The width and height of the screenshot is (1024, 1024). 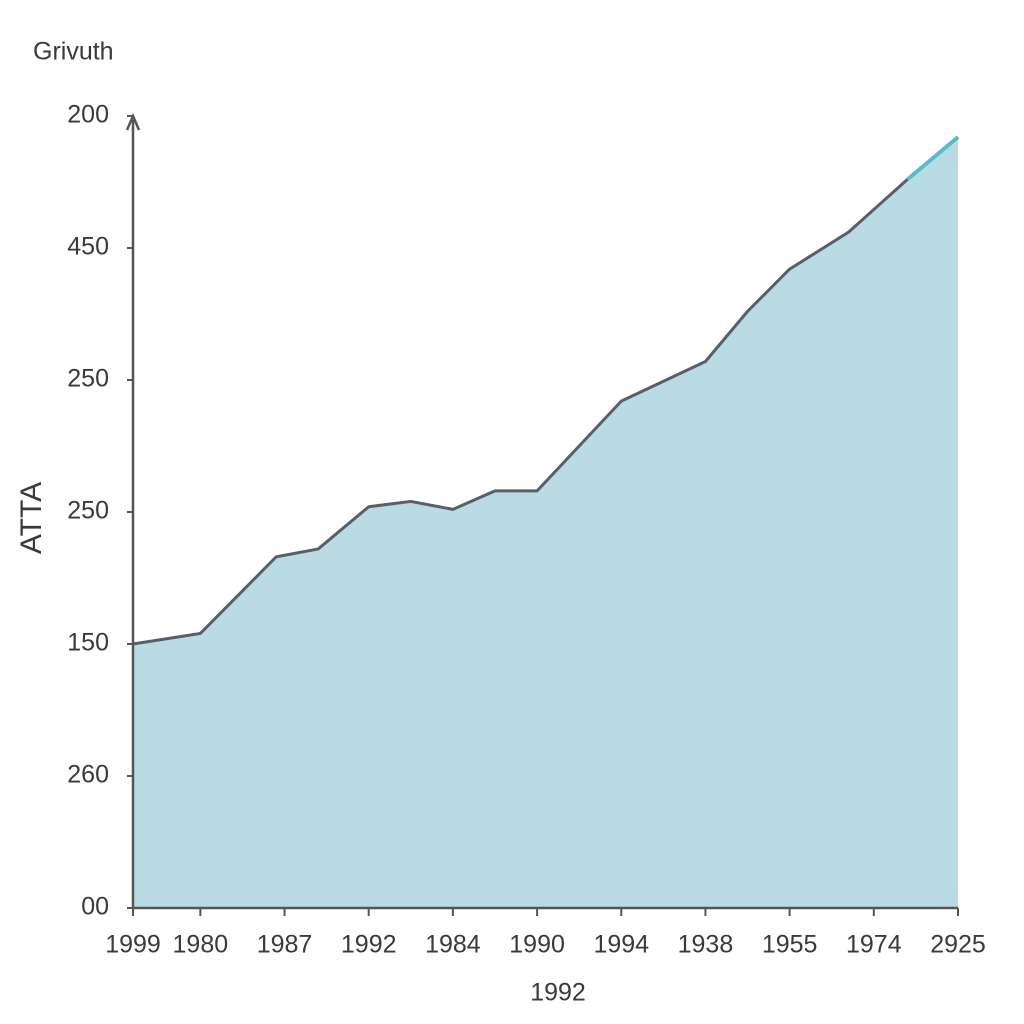 What do you see at coordinates (537, 945) in the screenshot?
I see `x-tick-label: 1990` at bounding box center [537, 945].